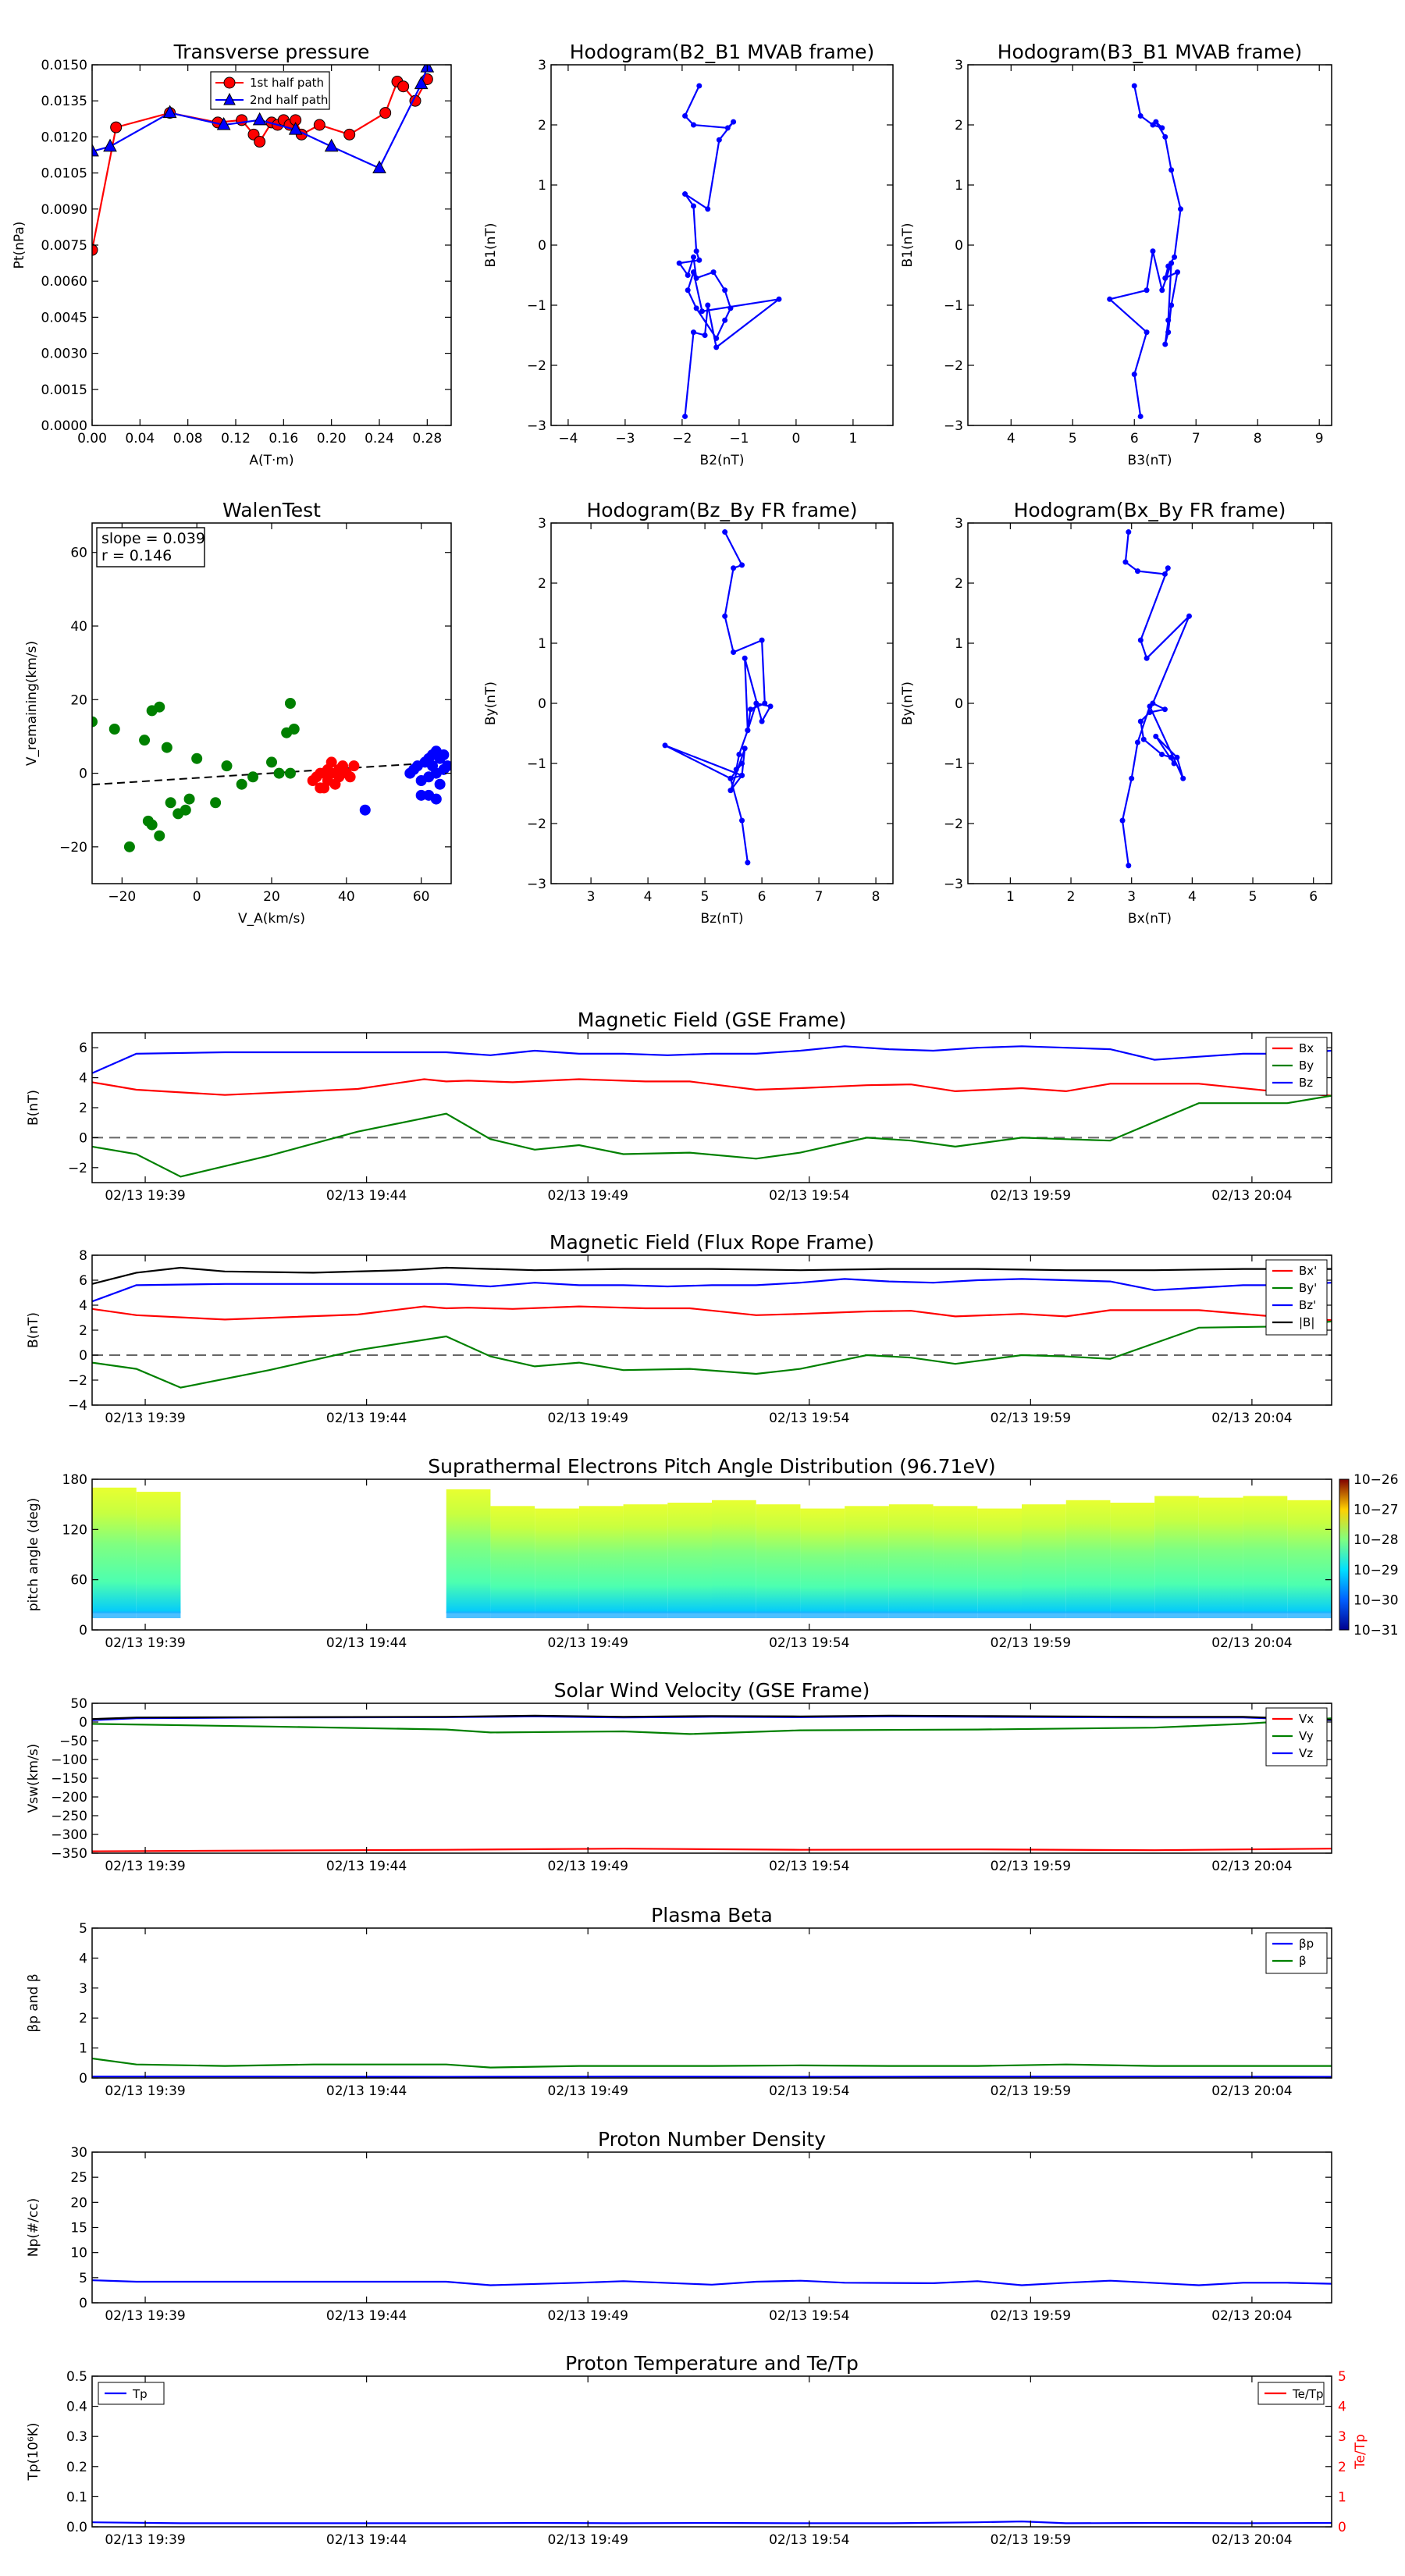 This screenshot has height=2576, width=1405. What do you see at coordinates (959, 65) in the screenshot?
I see `y-tick-label: 3` at bounding box center [959, 65].